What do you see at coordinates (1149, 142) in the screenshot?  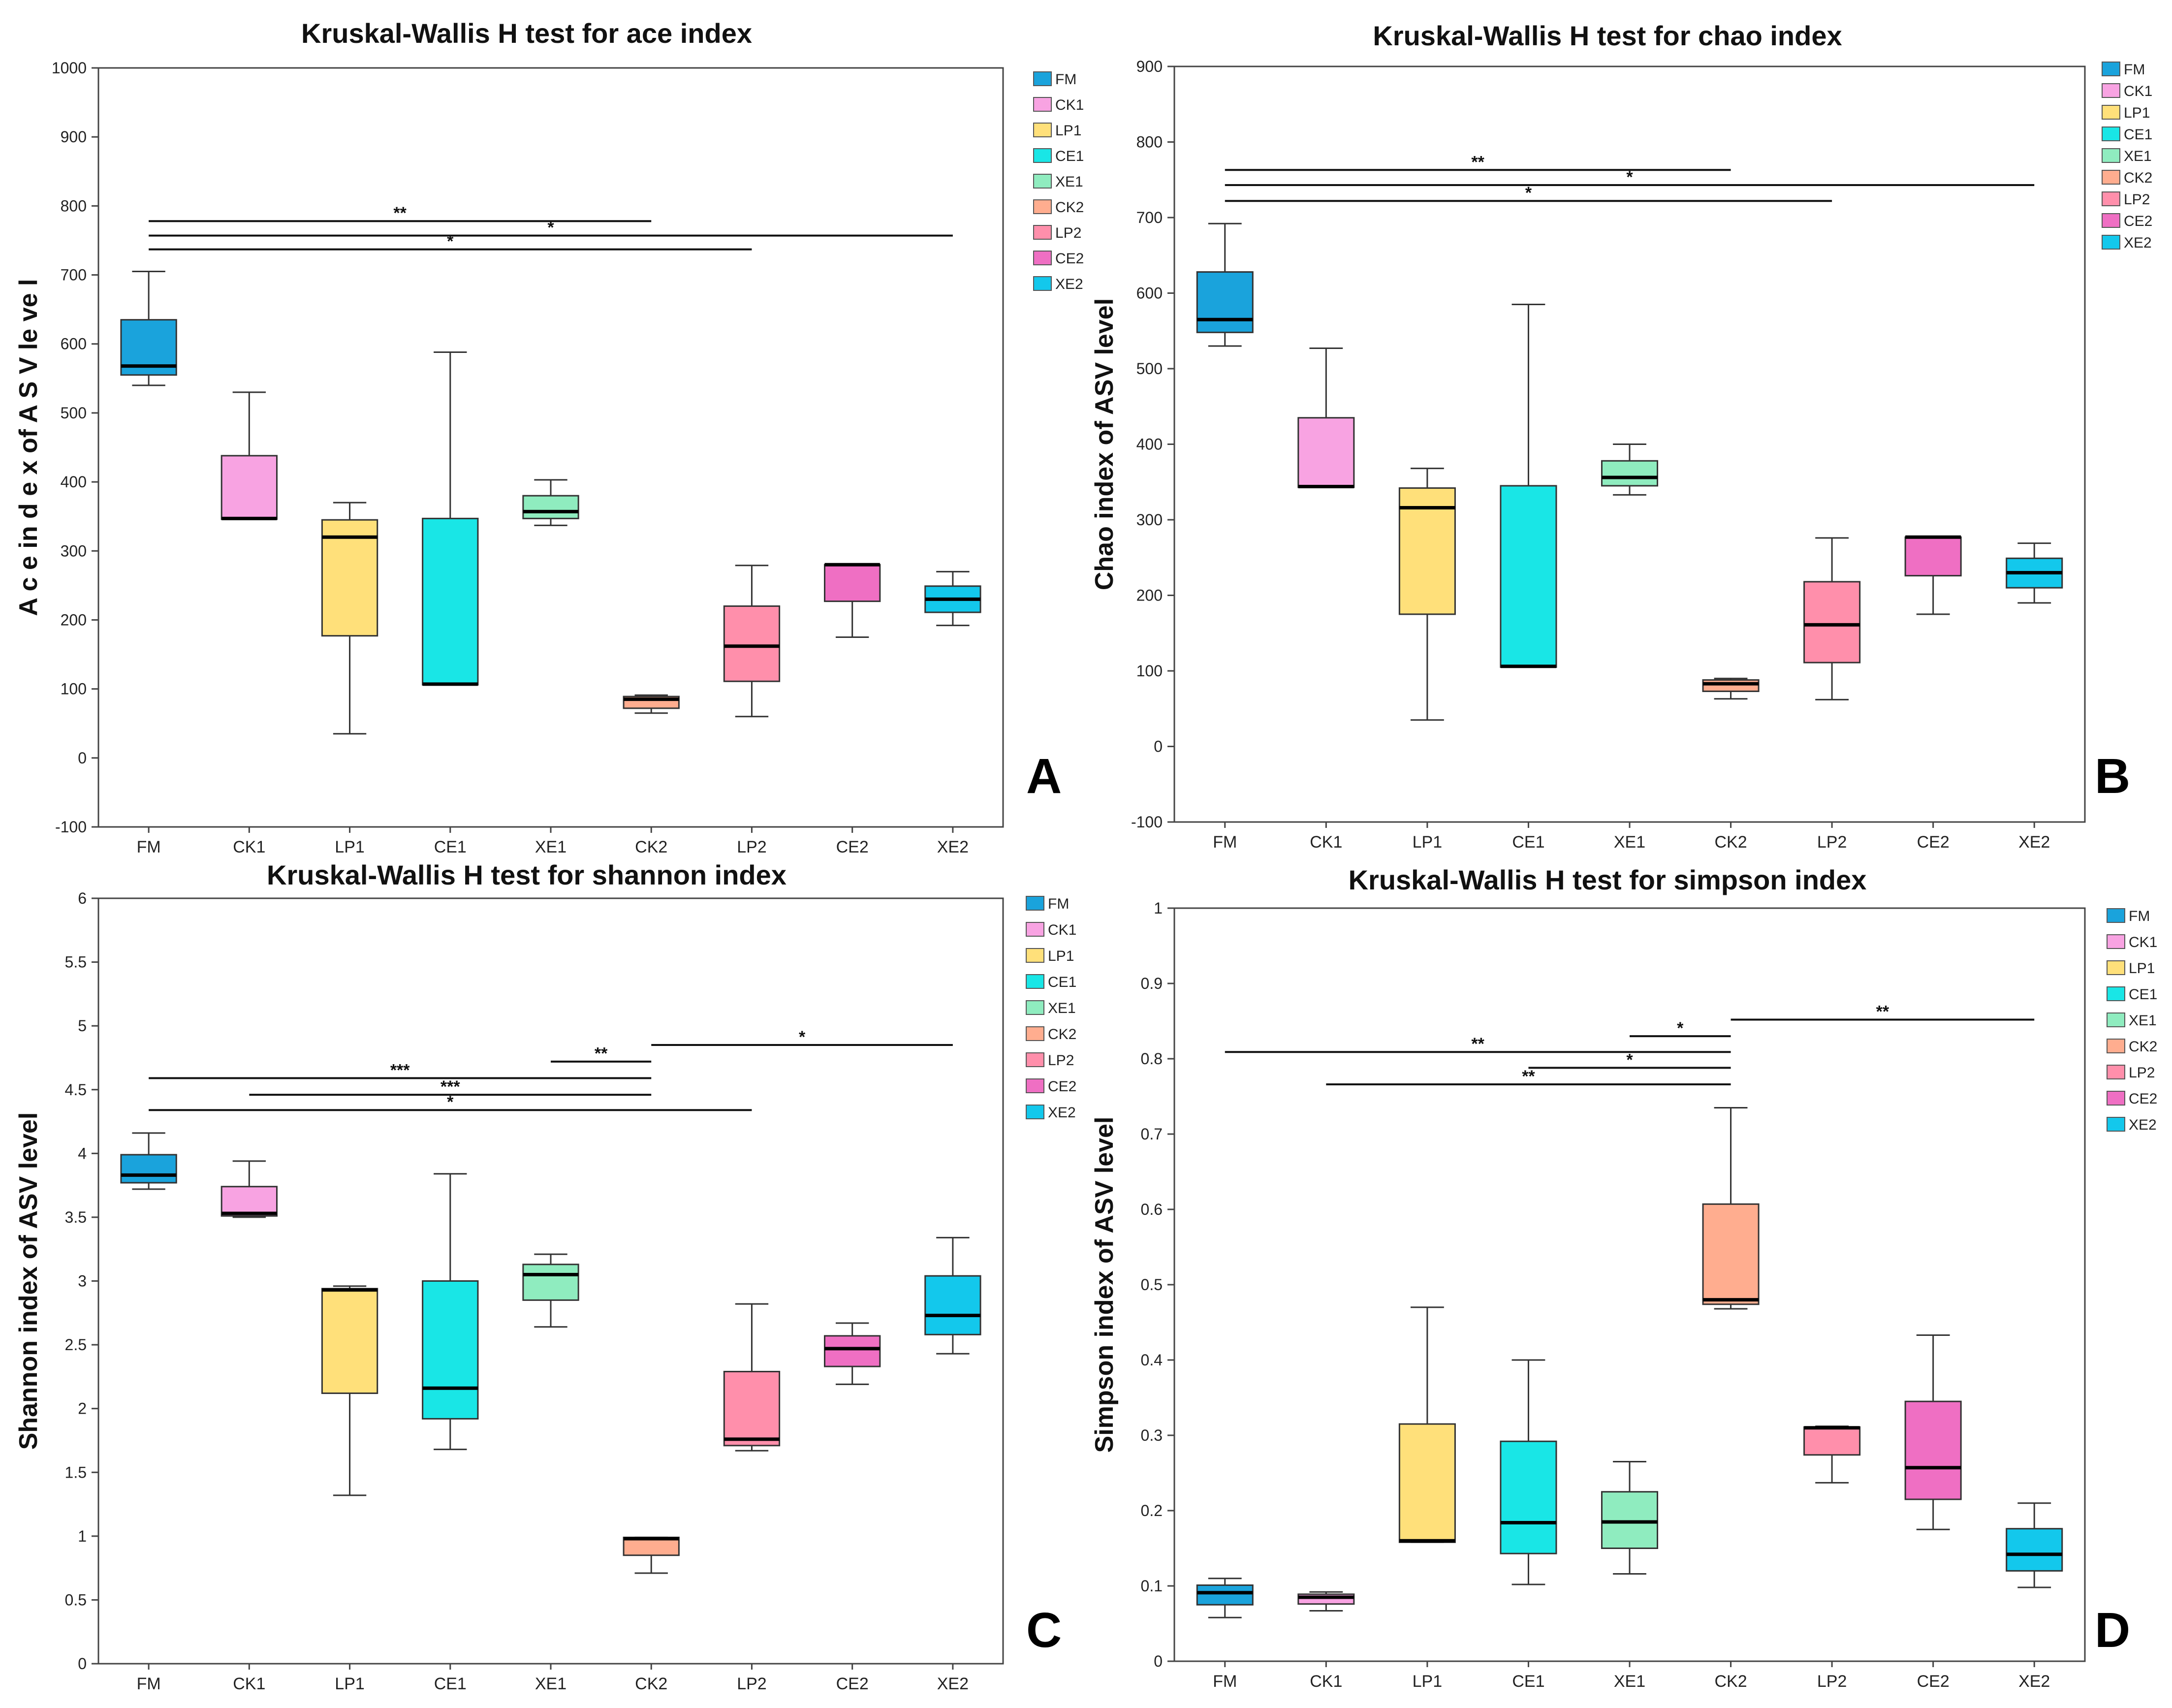 I see `y-tick-label: 800` at bounding box center [1149, 142].